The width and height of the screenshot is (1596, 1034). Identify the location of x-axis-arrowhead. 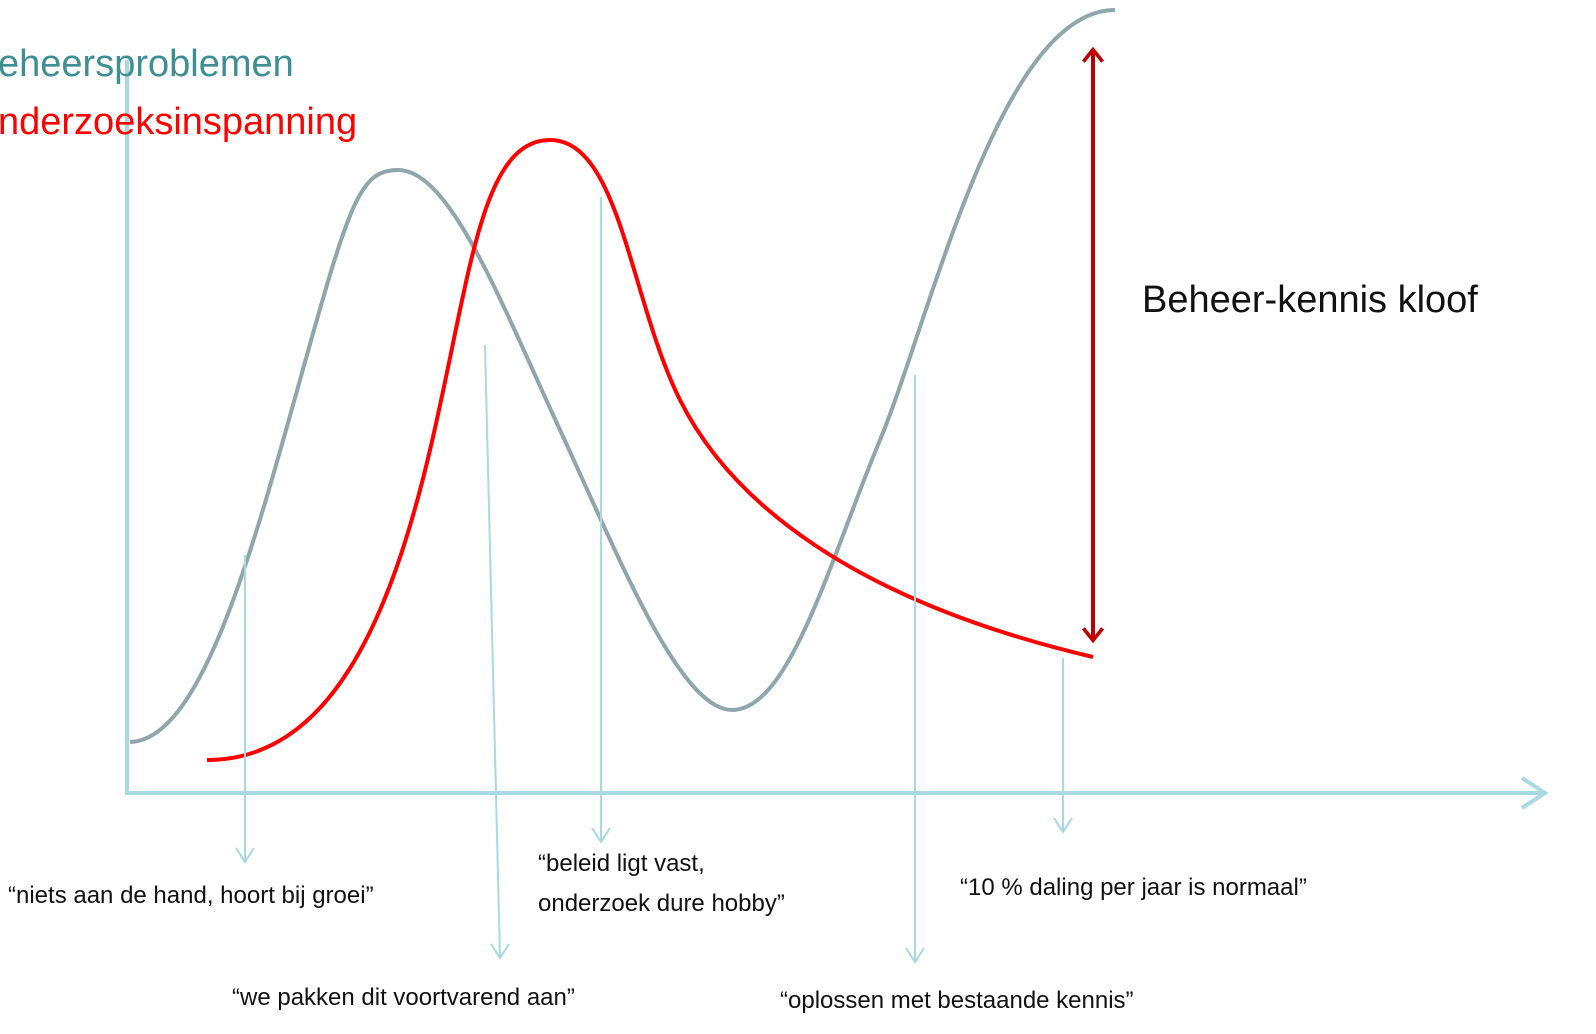
(1534, 793).